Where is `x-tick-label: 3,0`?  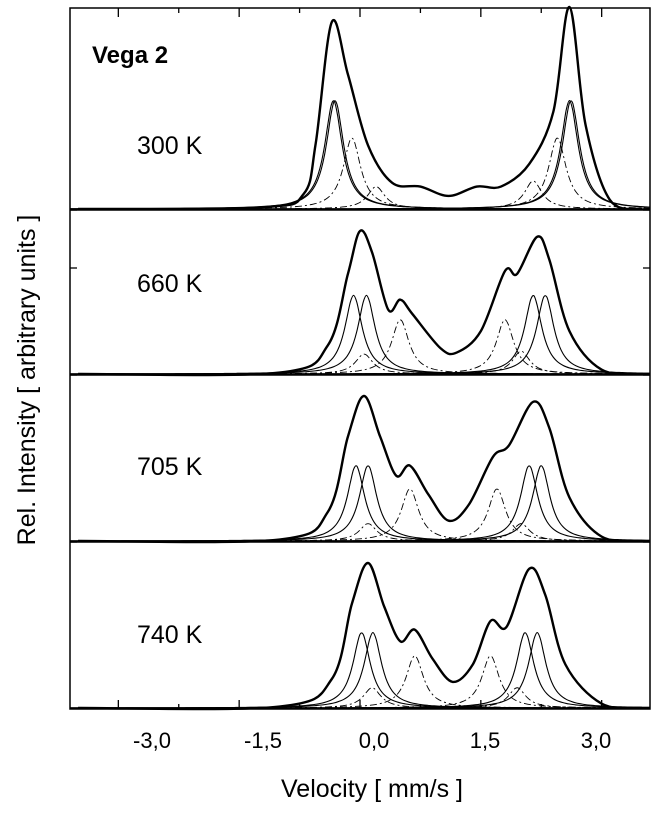
x-tick-label: 3,0 is located at coordinates (596, 740).